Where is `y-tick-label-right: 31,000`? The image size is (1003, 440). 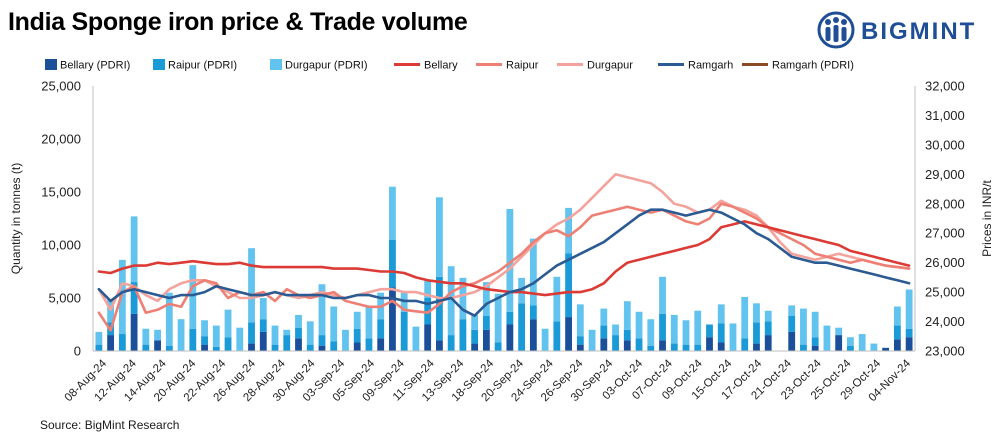 y-tick-label-right: 31,000 is located at coordinates (945, 115).